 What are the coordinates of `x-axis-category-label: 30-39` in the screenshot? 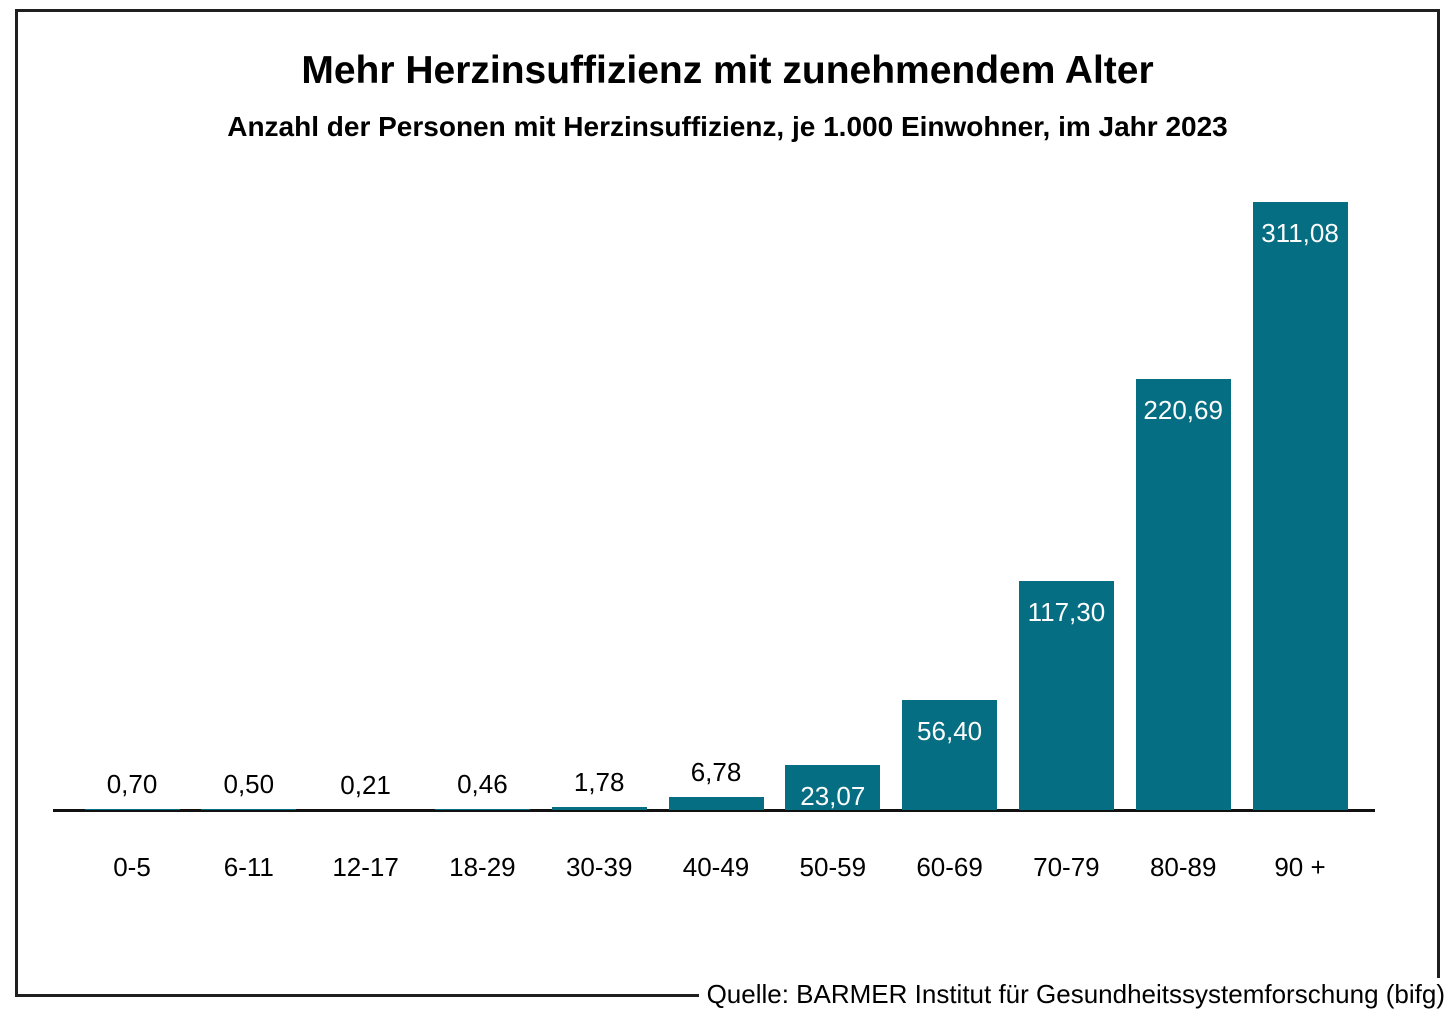 It's located at (599, 867).